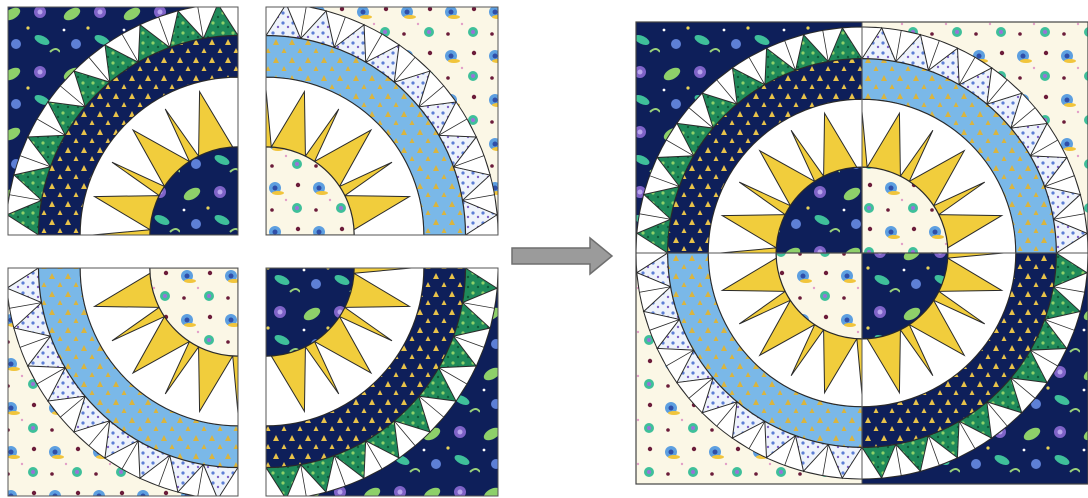  I want to click on result-quadrant-top-left, so click(749, 137).